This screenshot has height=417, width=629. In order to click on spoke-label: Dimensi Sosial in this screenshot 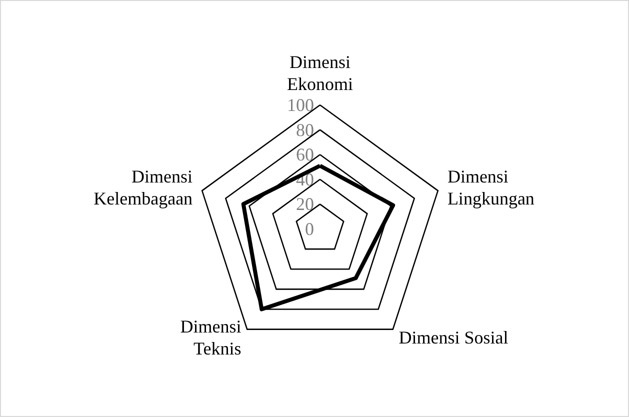, I will do `click(453, 337)`.